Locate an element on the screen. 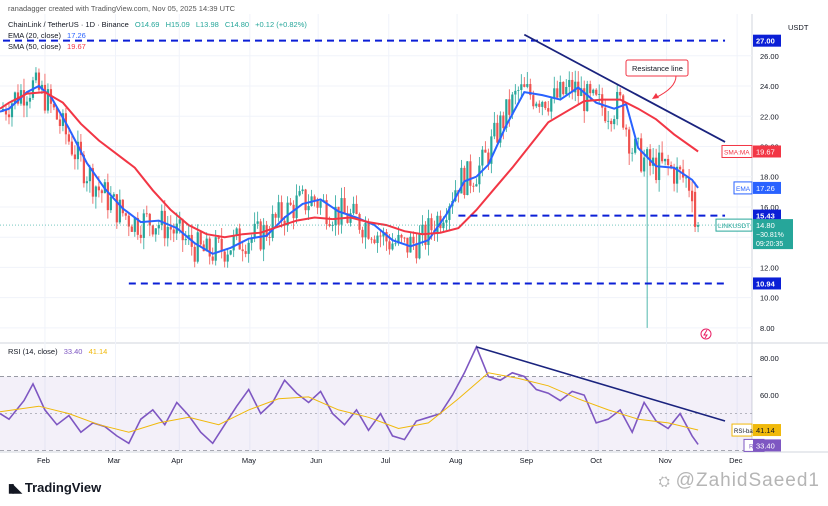 This screenshot has height=506, width=828. sma-value-text: 19.67 is located at coordinates (765, 151).